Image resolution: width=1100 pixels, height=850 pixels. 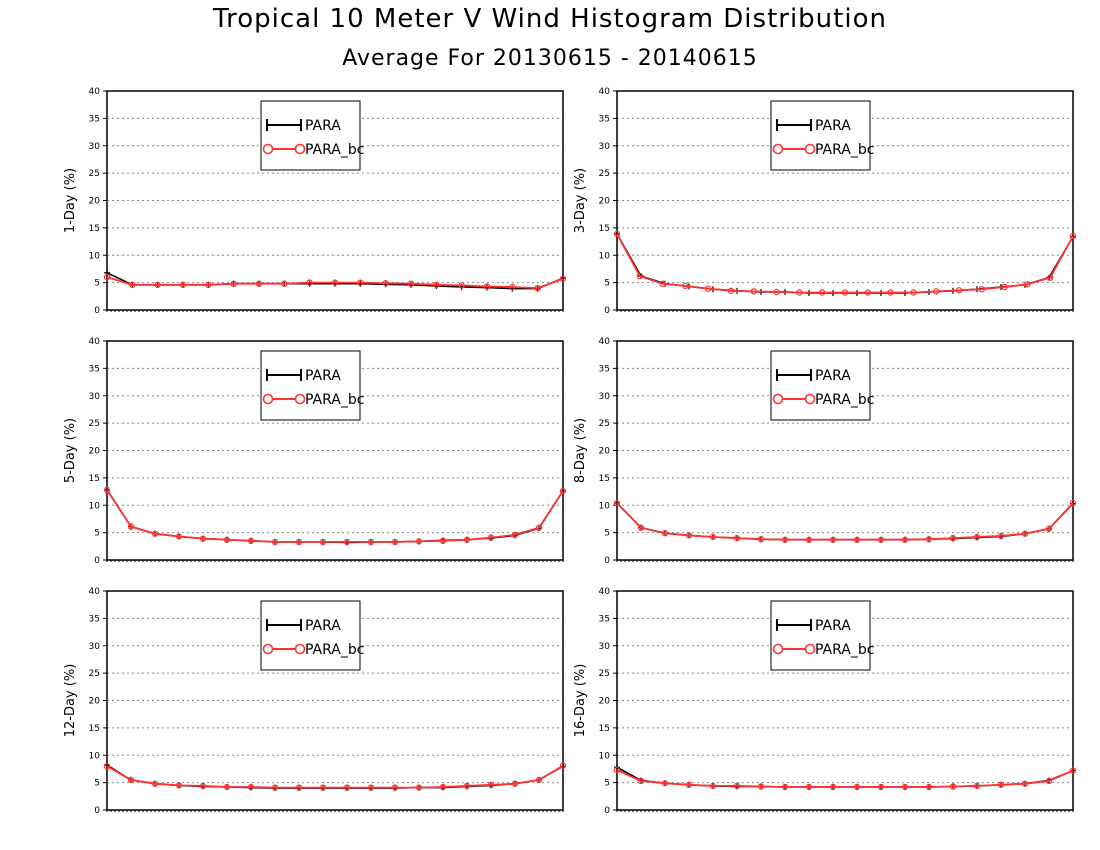 I want to click on panel-4: 0 5 10 15 20 25 30 35 40 8-Day (%) PARA PARA_bc, so click(x=825, y=451).